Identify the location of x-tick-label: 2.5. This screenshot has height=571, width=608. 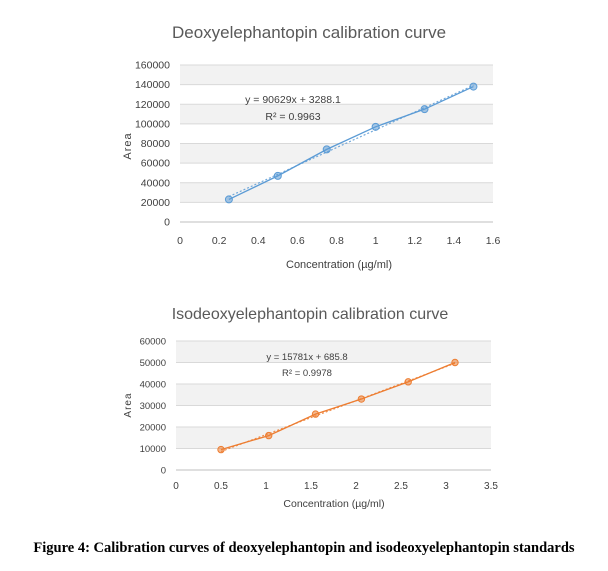
(401, 486).